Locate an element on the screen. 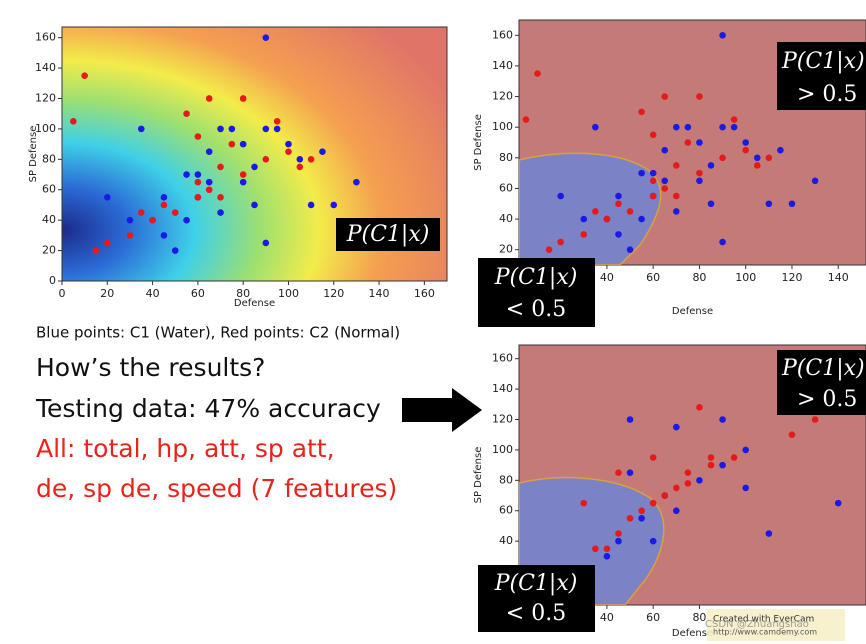 The image size is (866, 644). x-tick-label: 0 is located at coordinates (62, 293).